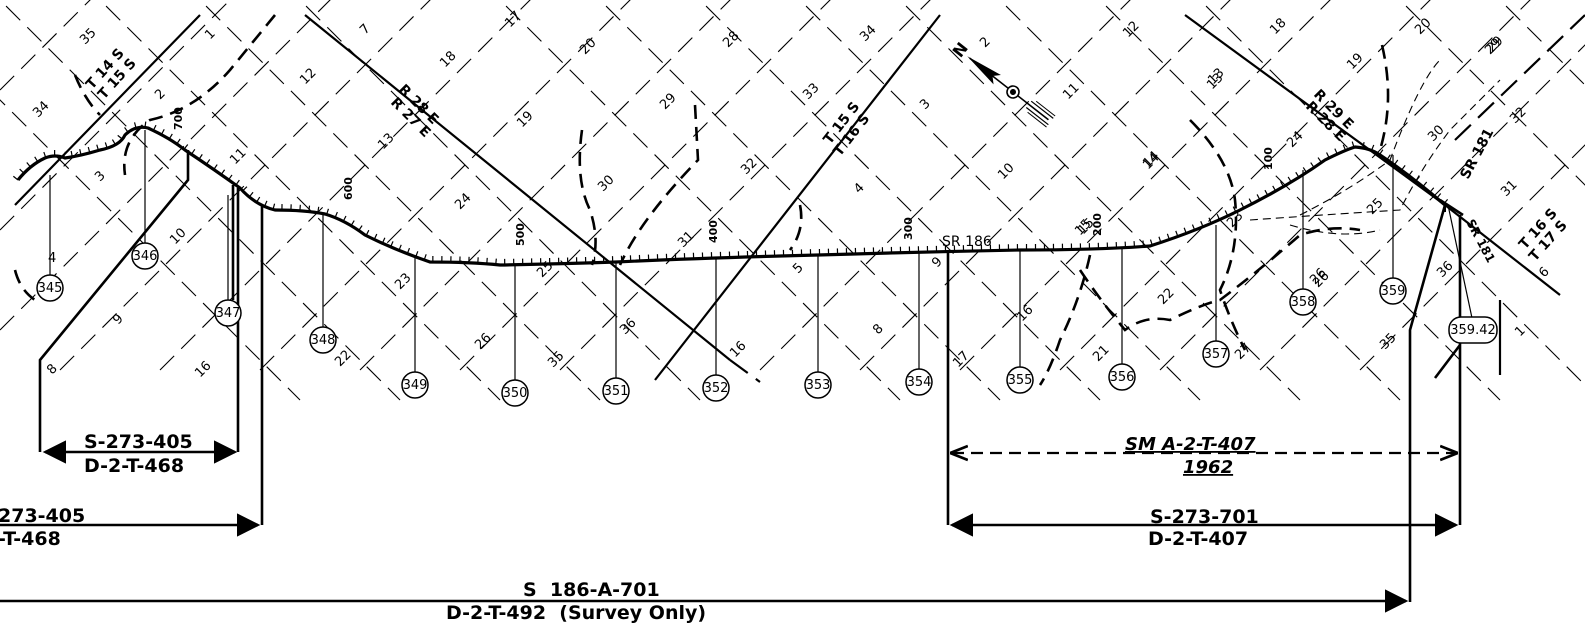  I want to click on station-marker-label: 352, so click(716, 388).